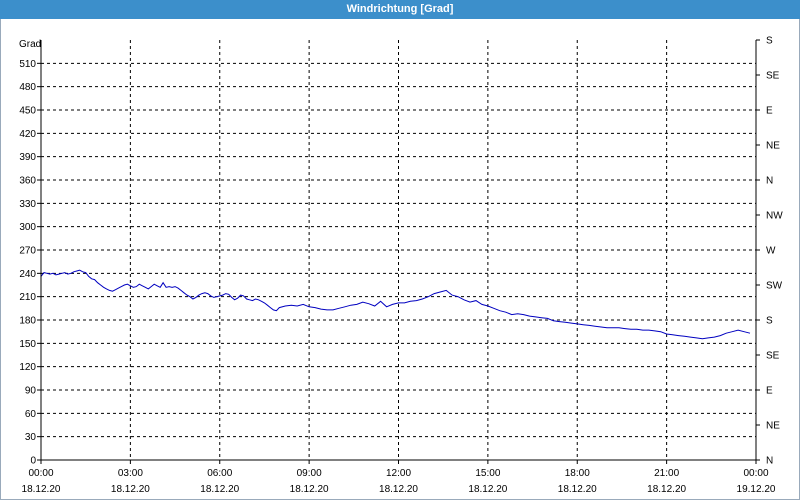  I want to click on x-tick-label-time: 03:00, so click(130, 473).